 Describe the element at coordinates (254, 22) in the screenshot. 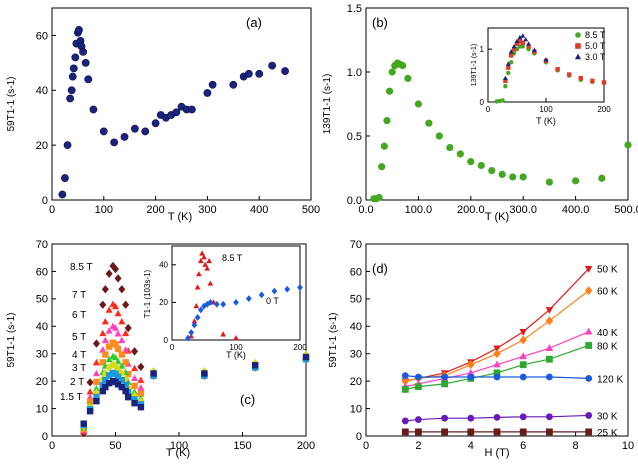

I see `panel-a-label: (a)` at that location.